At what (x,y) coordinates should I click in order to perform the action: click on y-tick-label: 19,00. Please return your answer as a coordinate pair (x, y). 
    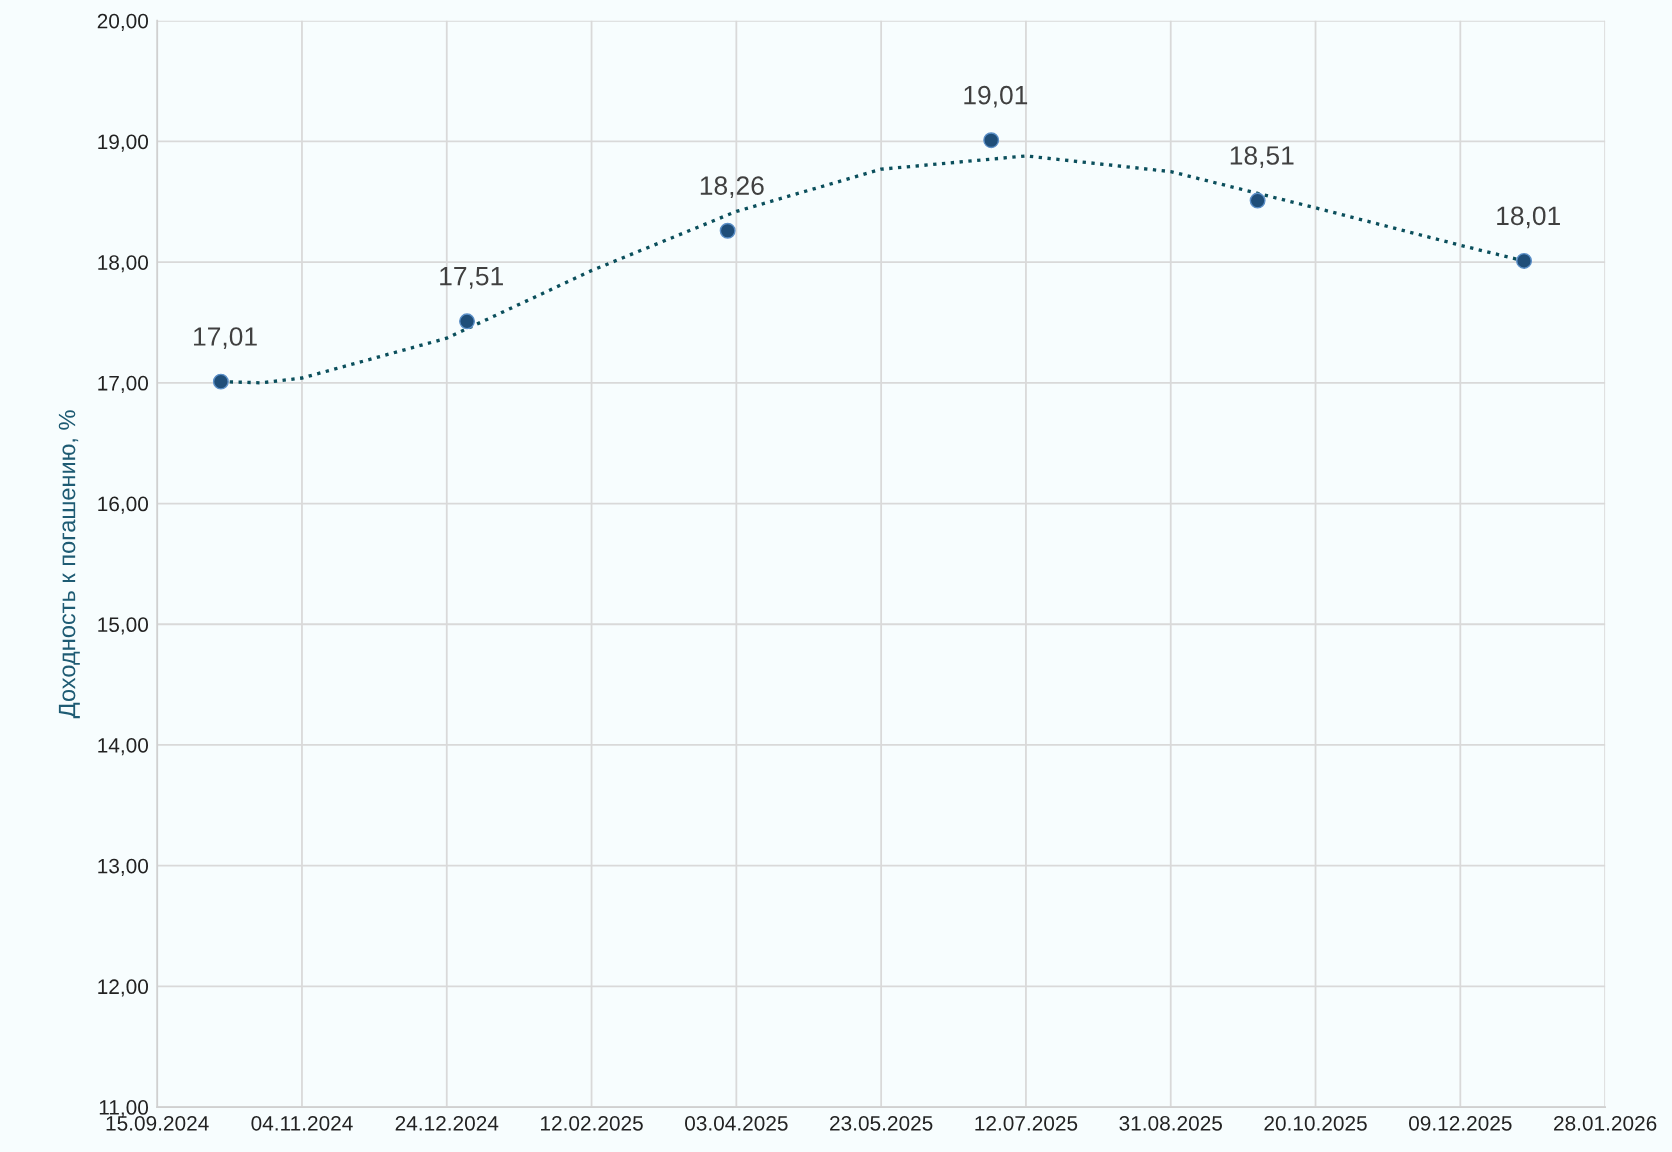
    Looking at the image, I should click on (123, 143).